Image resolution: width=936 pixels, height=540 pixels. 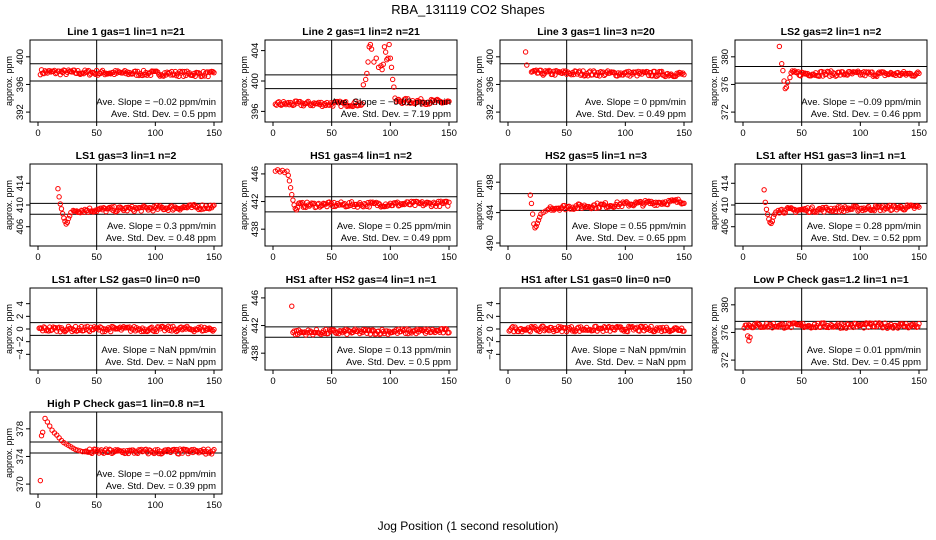 What do you see at coordinates (20, 341) in the screenshot?
I see `y-tick-label: −2` at bounding box center [20, 341].